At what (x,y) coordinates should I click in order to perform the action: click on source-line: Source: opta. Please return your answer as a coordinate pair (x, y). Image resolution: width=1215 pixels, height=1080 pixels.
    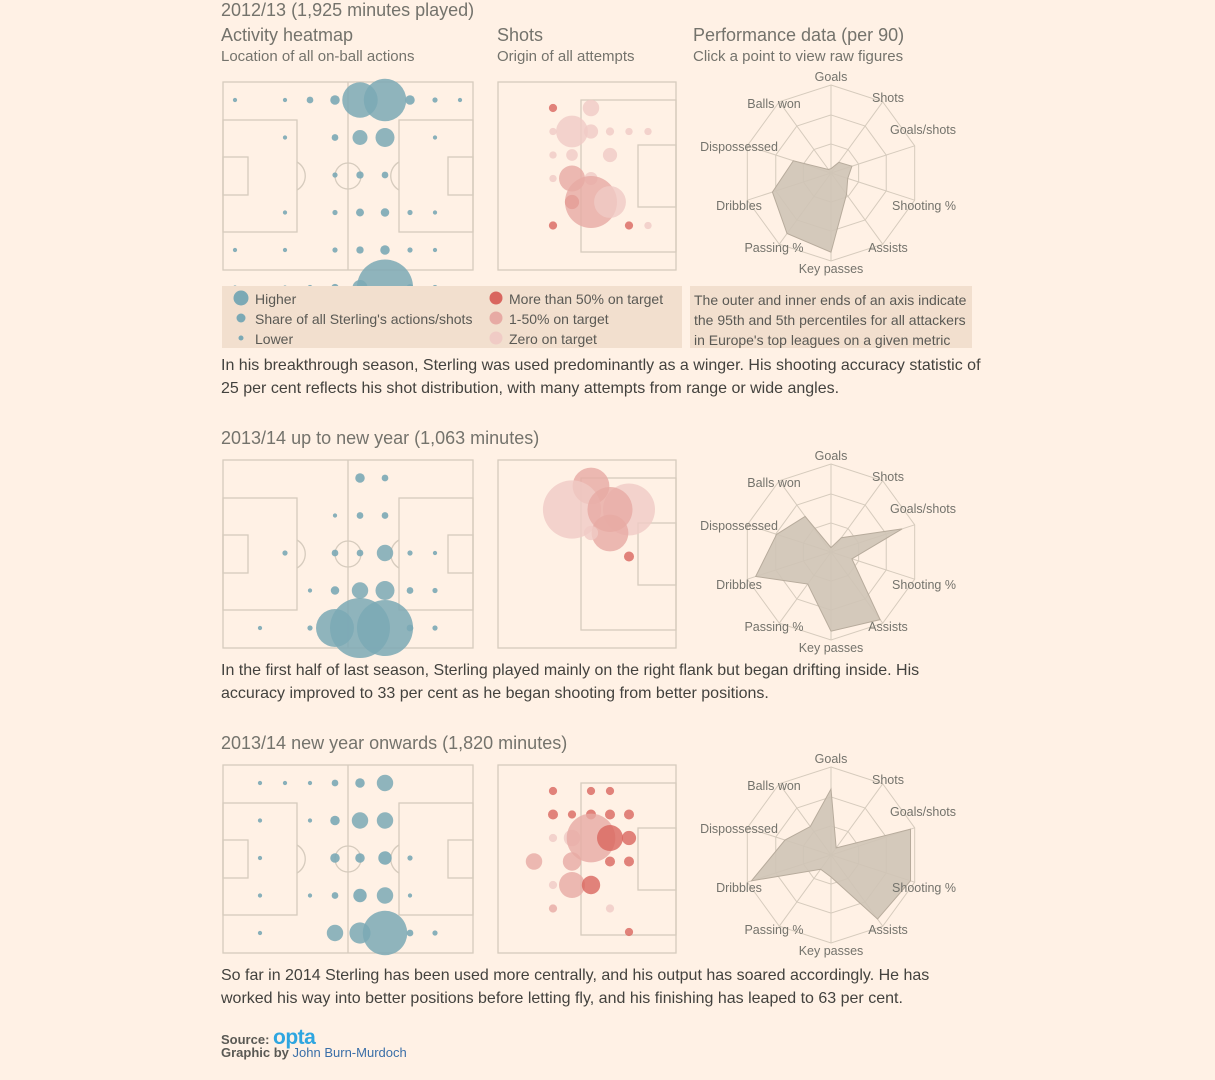
    Looking at the image, I should click on (268, 1038).